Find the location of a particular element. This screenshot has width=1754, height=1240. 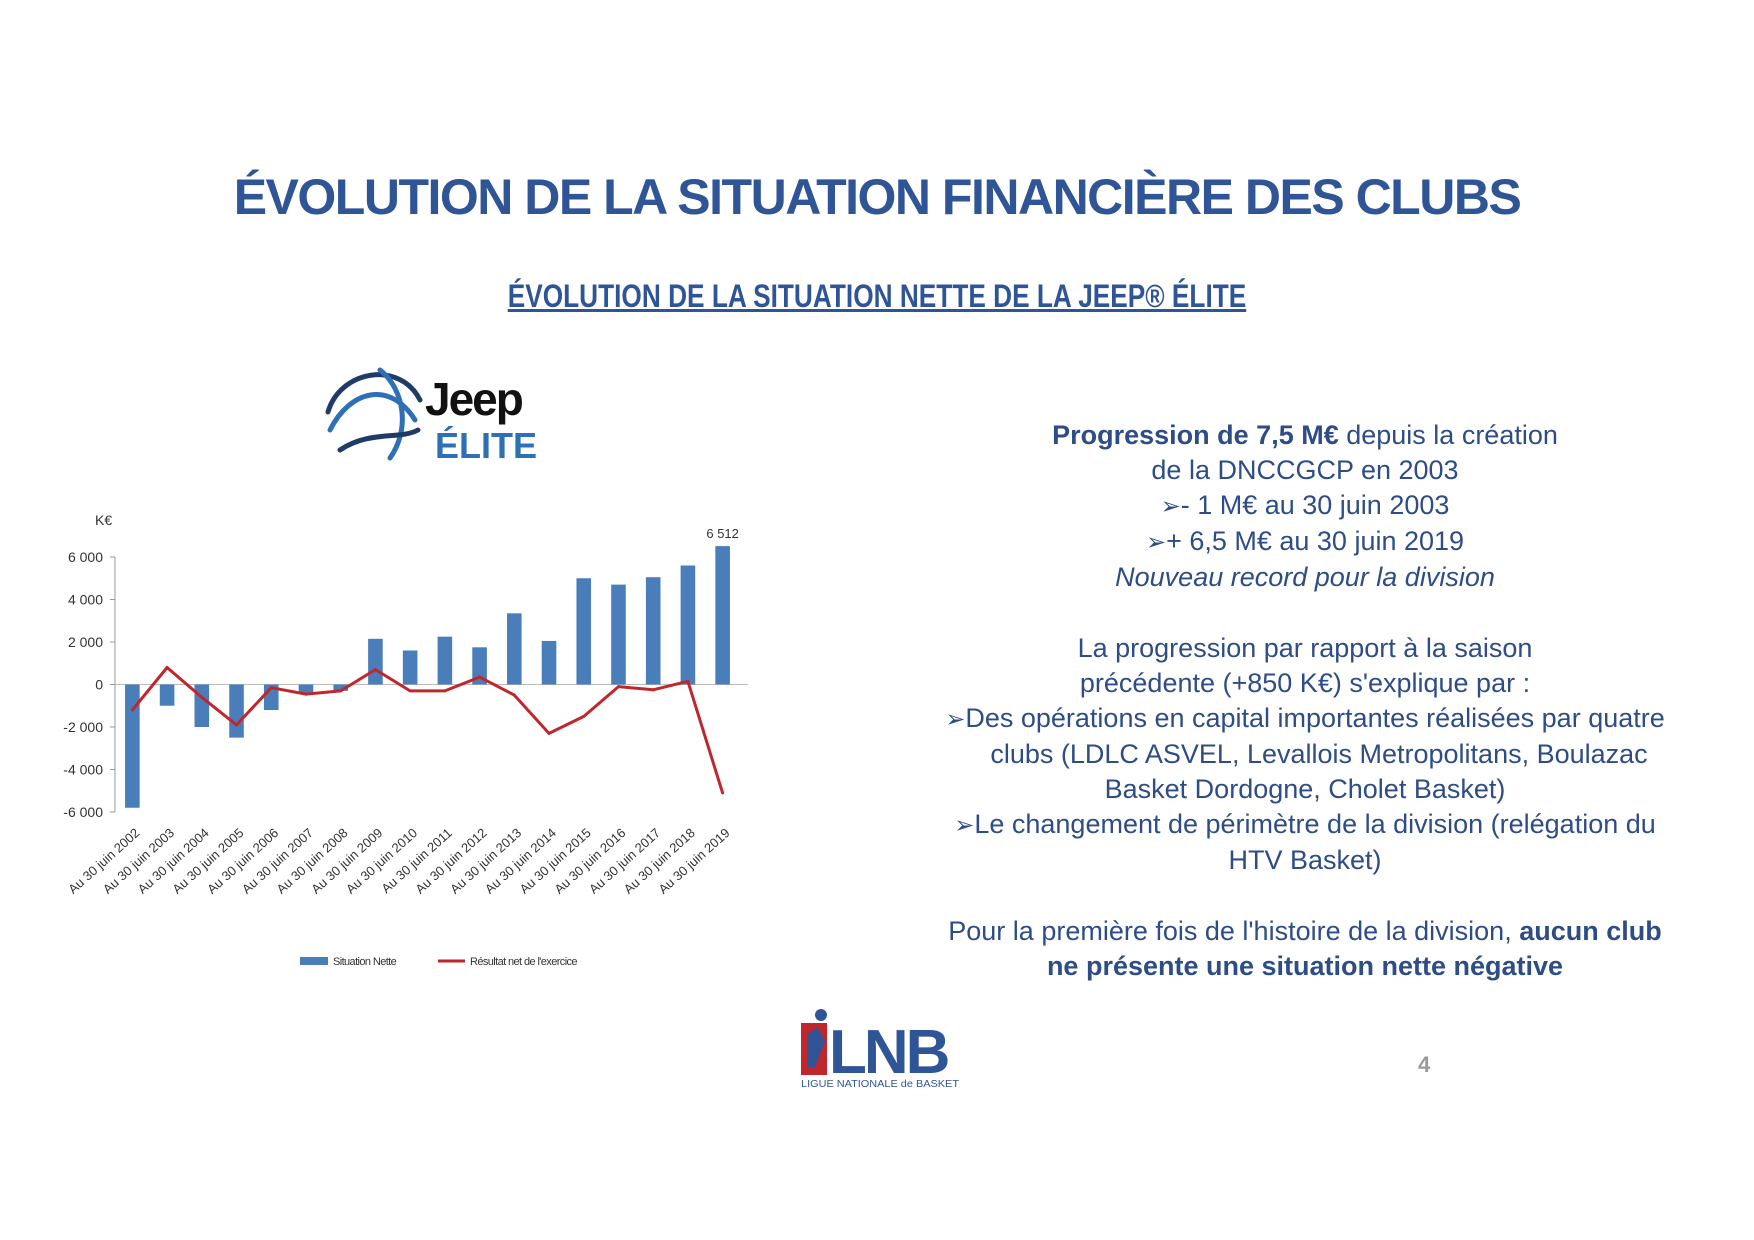

lnb-logo: LNB LIGUE NATIONALE de BASKET is located at coordinates (880, 1049).